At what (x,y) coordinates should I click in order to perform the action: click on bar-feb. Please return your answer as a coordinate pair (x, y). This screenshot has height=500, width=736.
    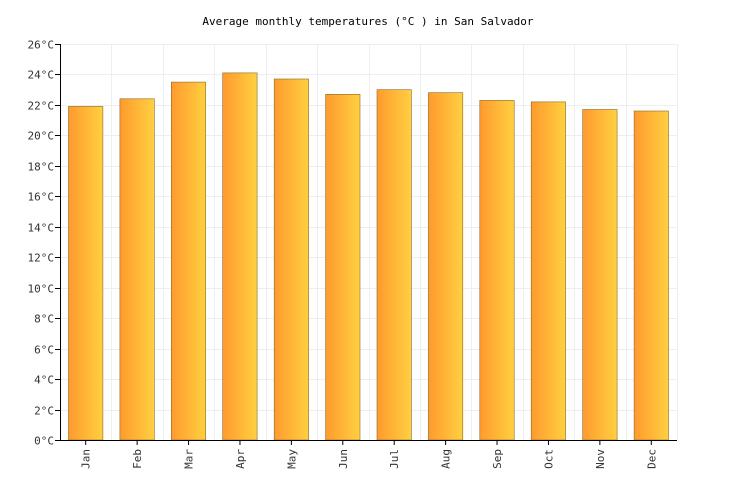
    Looking at the image, I should click on (137, 269).